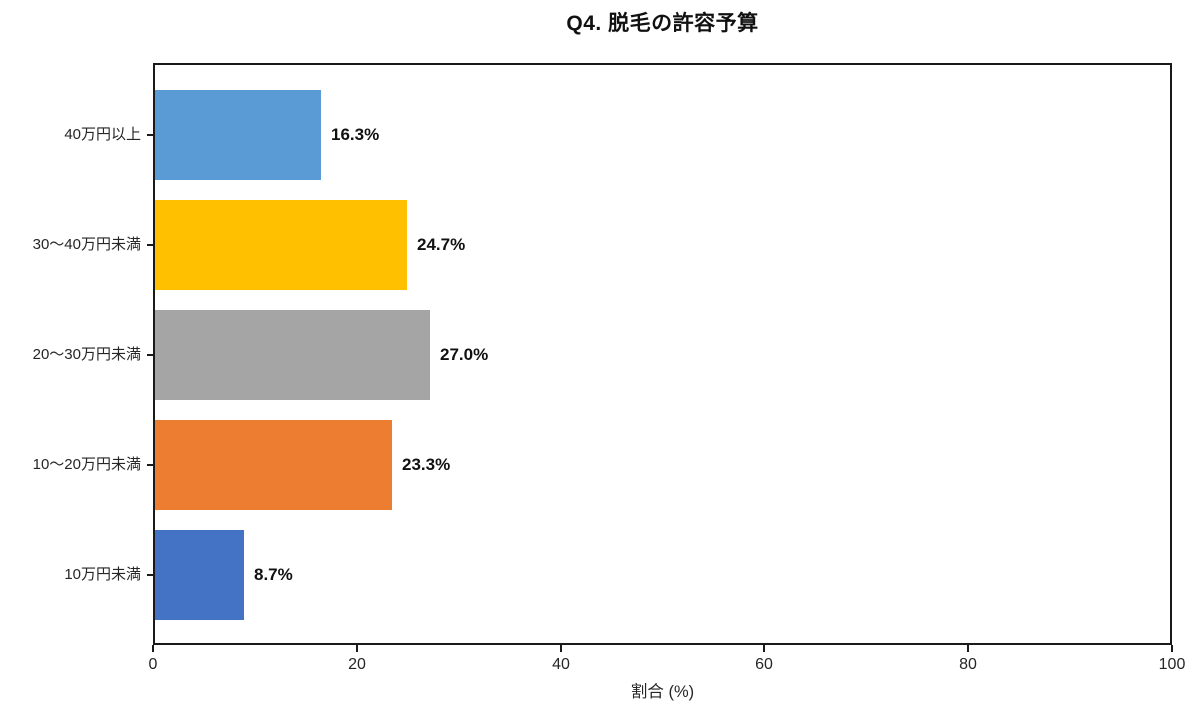  What do you see at coordinates (968, 664) in the screenshot?
I see `x-tick-label: 80` at bounding box center [968, 664].